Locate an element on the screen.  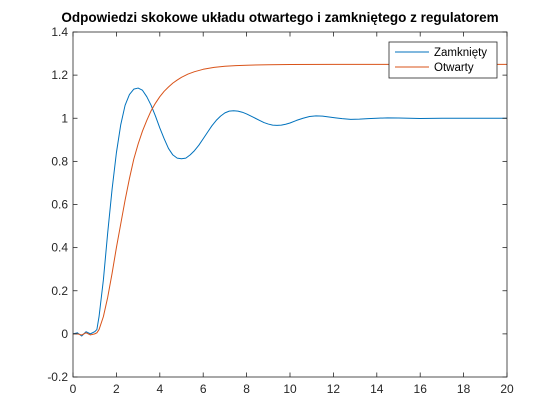
x-tick-label: 6 is located at coordinates (203, 389).